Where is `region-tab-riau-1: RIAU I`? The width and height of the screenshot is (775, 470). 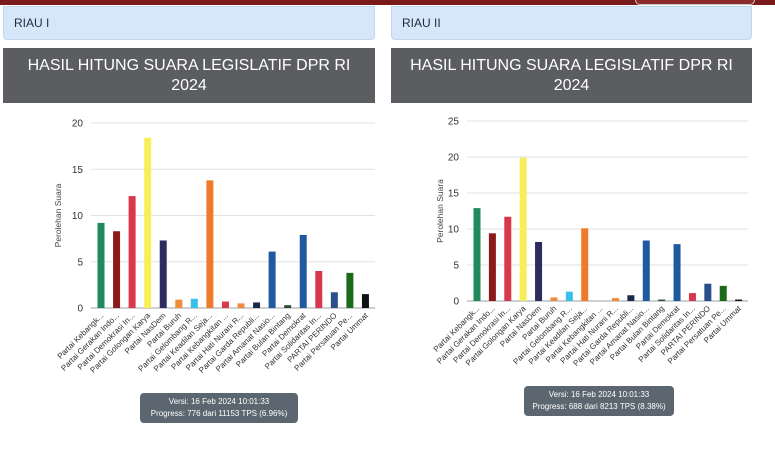 region-tab-riau-1: RIAU I is located at coordinates (189, 23).